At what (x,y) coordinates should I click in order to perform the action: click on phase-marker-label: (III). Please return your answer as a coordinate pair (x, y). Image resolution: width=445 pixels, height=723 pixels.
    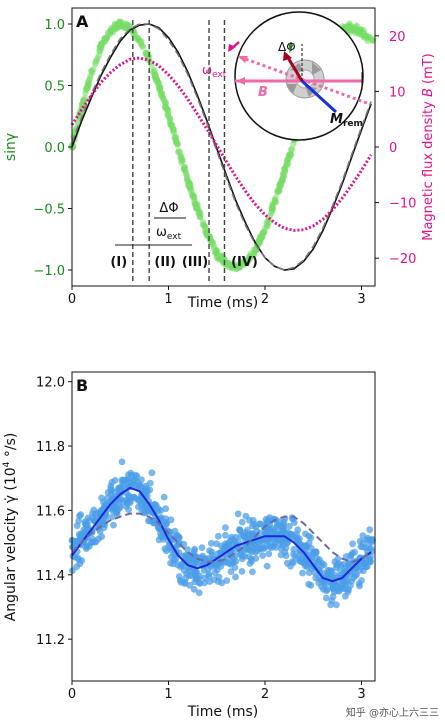
    Looking at the image, I should click on (195, 262).